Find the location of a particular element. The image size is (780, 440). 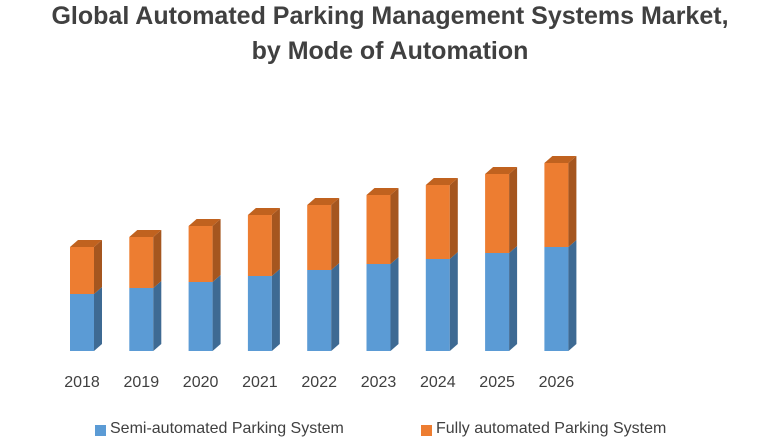

bar-side-semi-2020 is located at coordinates (216, 313).